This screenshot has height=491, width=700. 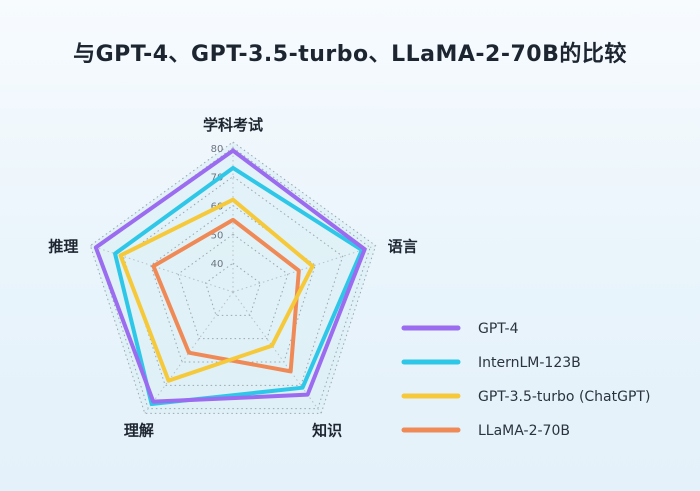 What do you see at coordinates (564, 397) in the screenshot?
I see `legend-entry-label: GPT-3.5-turbo (ChatGPT)` at bounding box center [564, 397].